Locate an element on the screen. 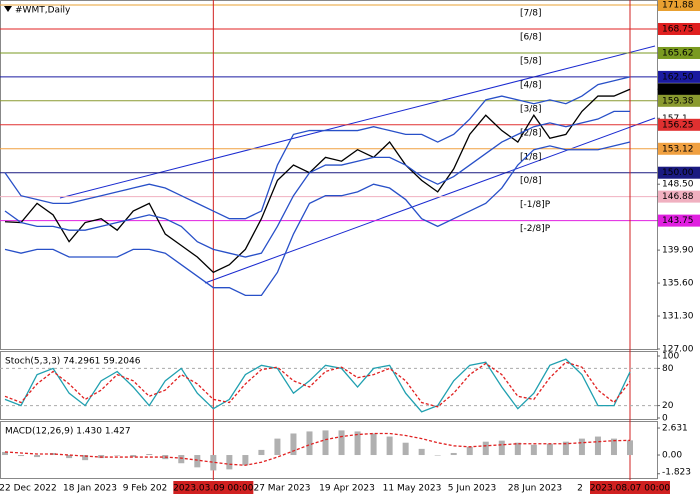 The width and height of the screenshot is (700, 500). y-tick-label: 159.38 is located at coordinates (678, 101).